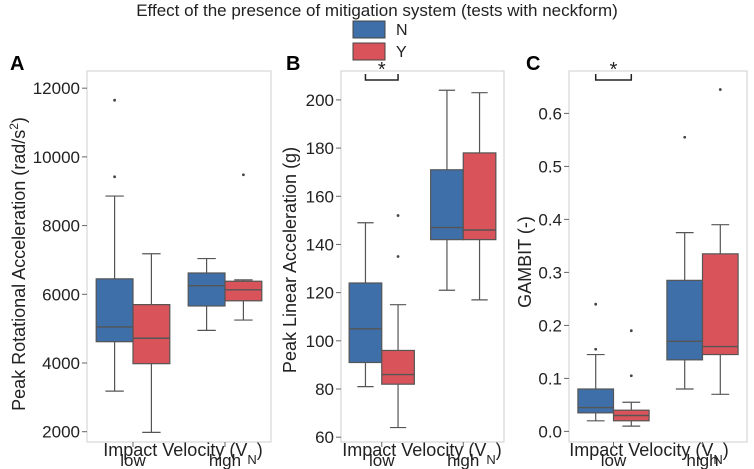 This screenshot has width=754, height=469. What do you see at coordinates (293, 64) in the screenshot?
I see `panel-letter-b: B` at bounding box center [293, 64].